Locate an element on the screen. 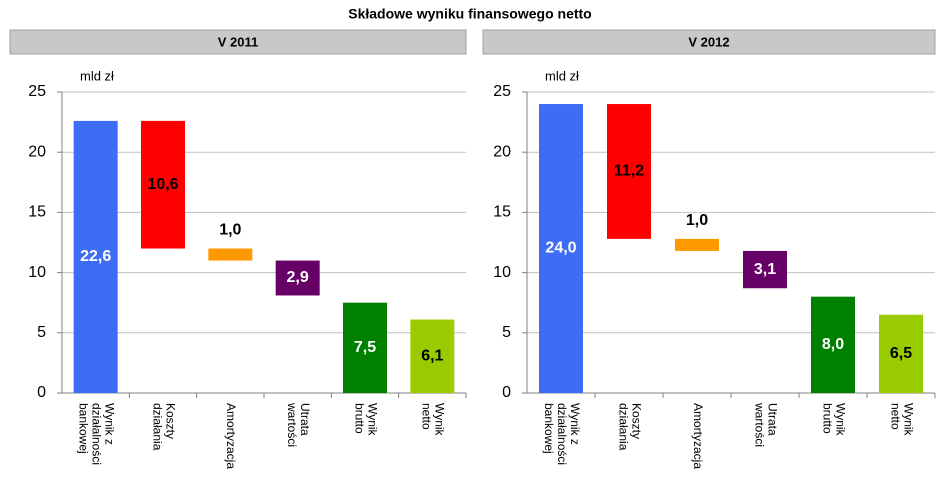  value-label: 10,6 is located at coordinates (162, 184).